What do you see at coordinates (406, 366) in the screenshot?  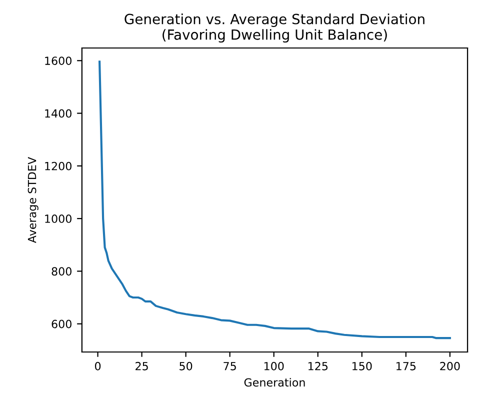 I see `x-tick-label: 175` at bounding box center [406, 366].